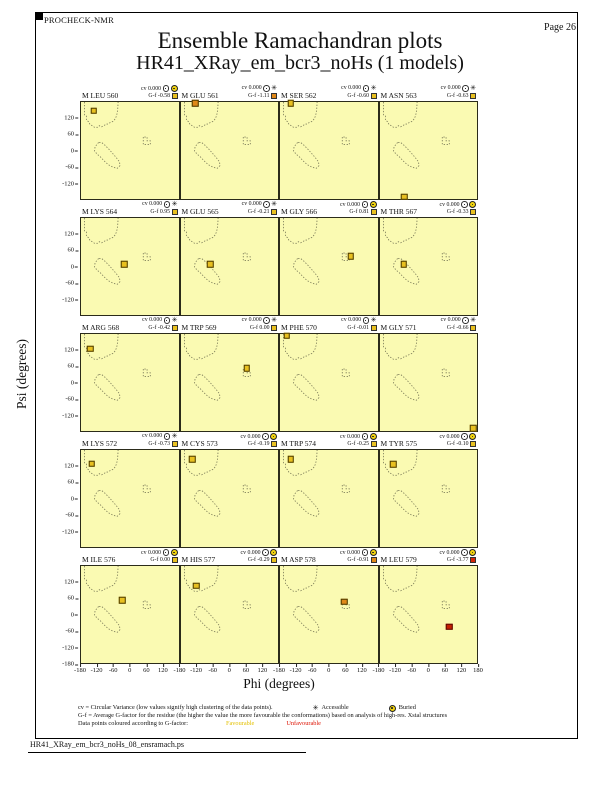 The width and height of the screenshot is (612, 792). What do you see at coordinates (457, 559) in the screenshot?
I see `gf-label: G-f -3.77` at bounding box center [457, 559].